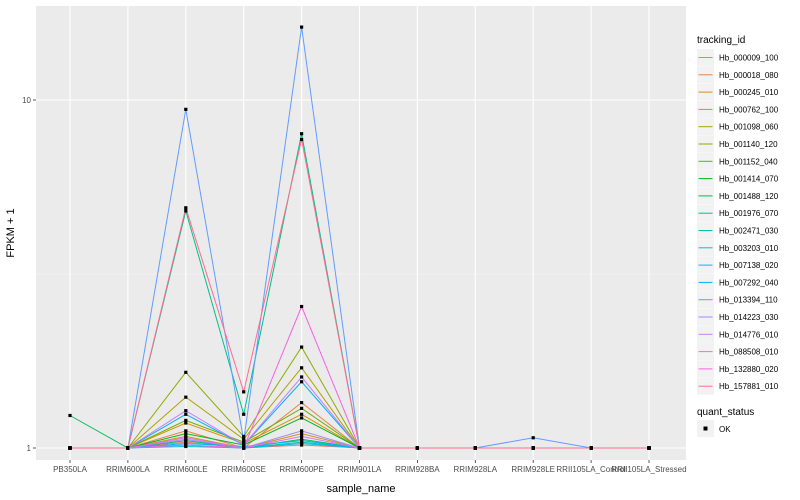 This screenshot has width=800, height=500. I want to click on legend-item-Hb_000245_010: Hb_000245_010, so click(749, 92).